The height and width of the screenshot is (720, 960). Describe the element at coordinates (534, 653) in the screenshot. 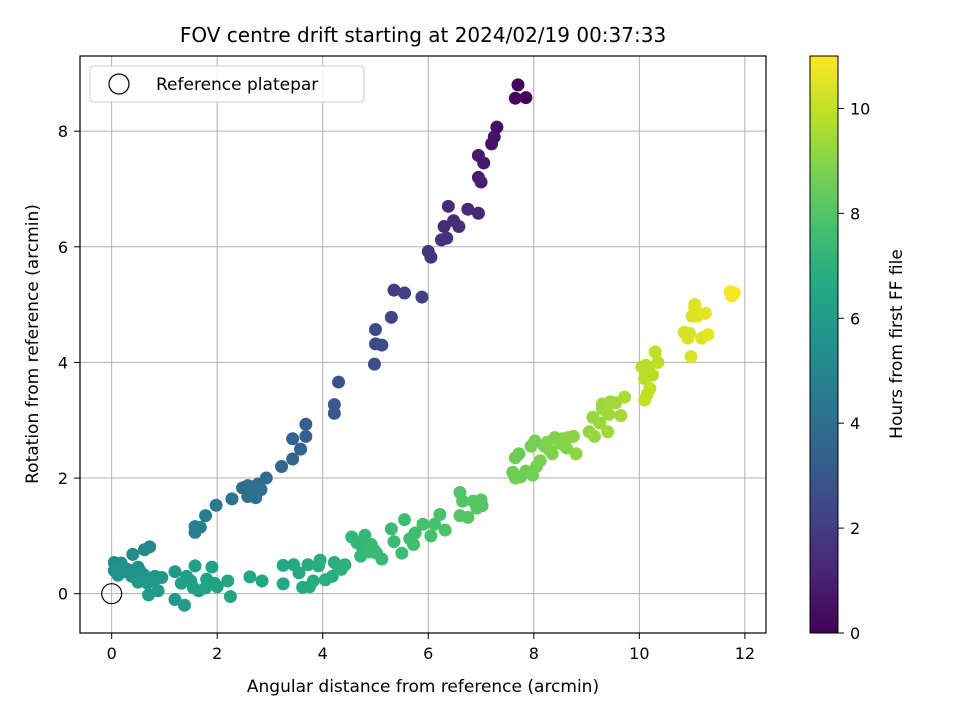

I see `x-tick-label: 8` at that location.